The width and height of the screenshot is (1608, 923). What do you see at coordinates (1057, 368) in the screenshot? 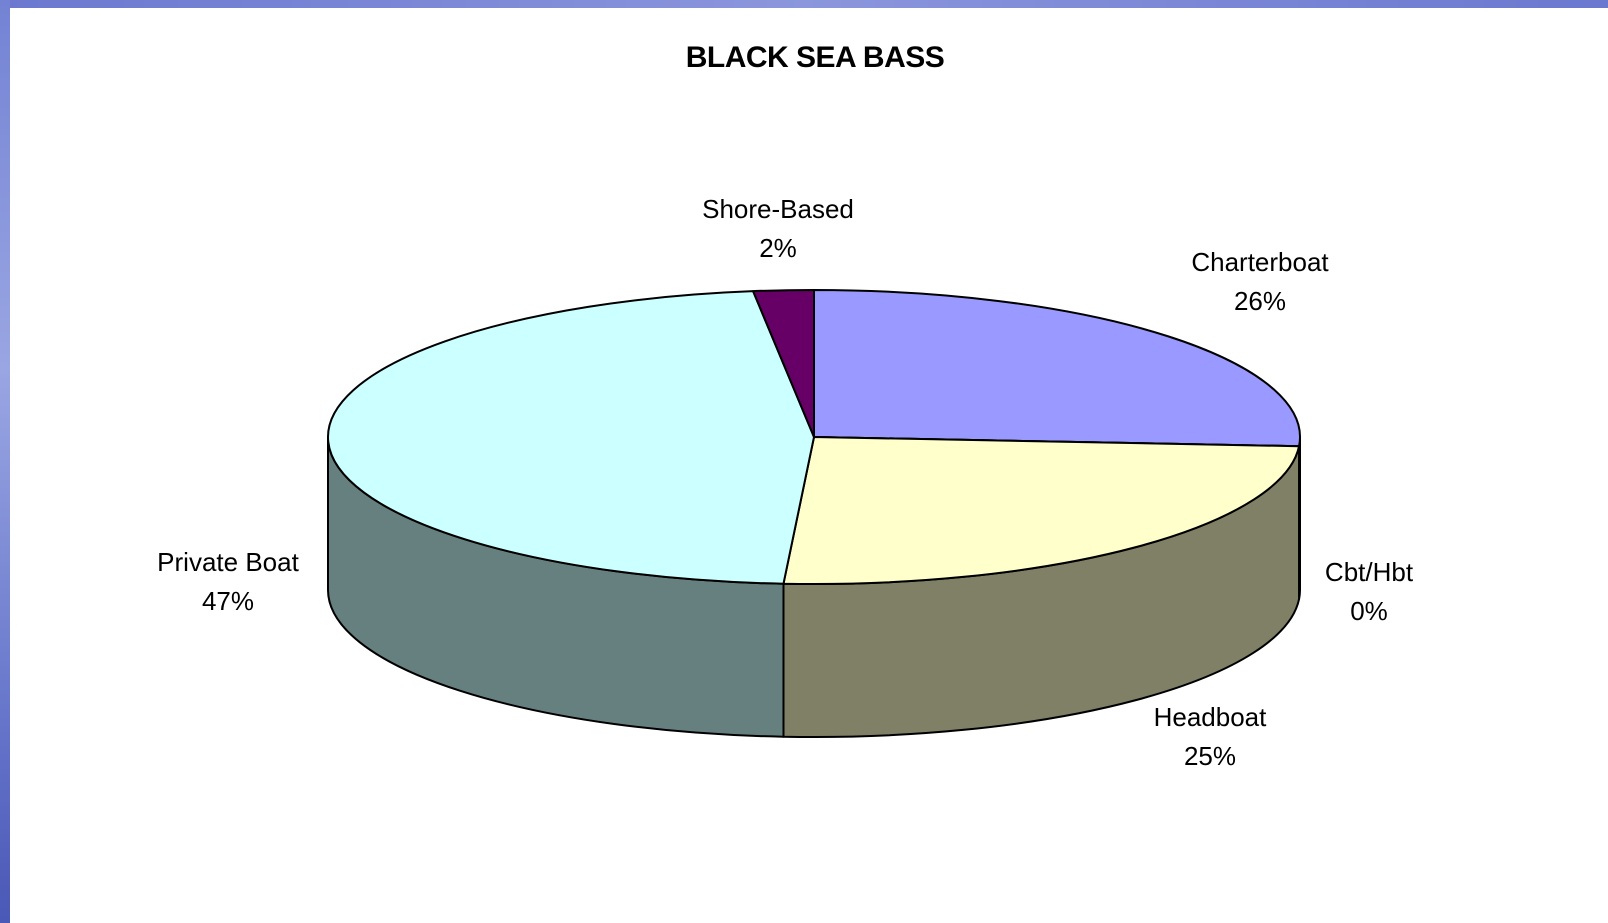
I see `slice-charterboat` at bounding box center [1057, 368].